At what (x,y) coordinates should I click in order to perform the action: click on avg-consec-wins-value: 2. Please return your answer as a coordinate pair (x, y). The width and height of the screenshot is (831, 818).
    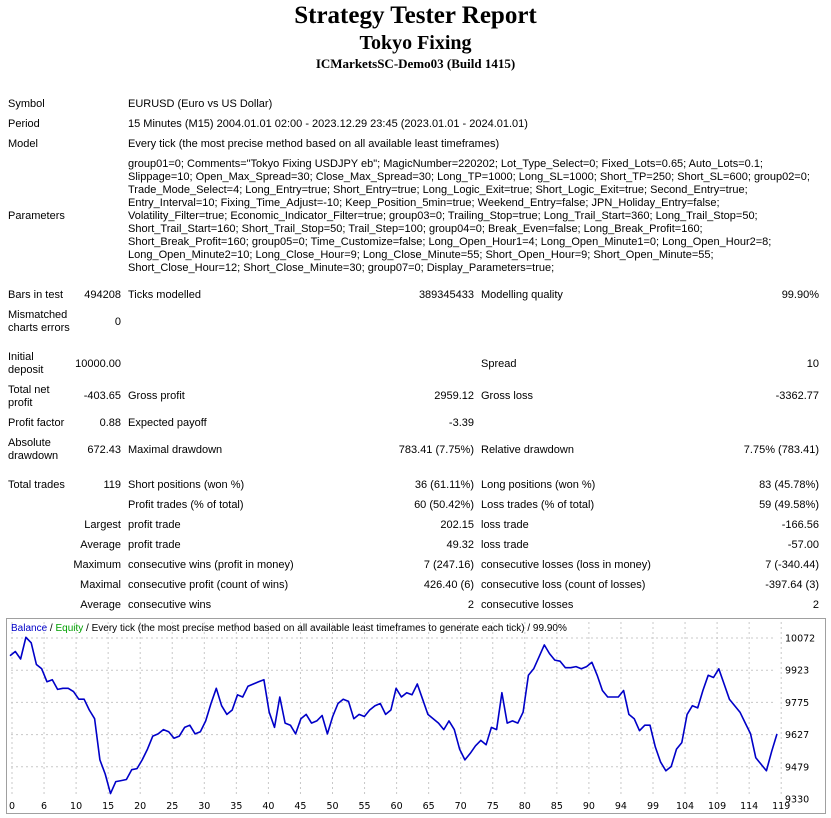
    Looking at the image, I should click on (470, 605).